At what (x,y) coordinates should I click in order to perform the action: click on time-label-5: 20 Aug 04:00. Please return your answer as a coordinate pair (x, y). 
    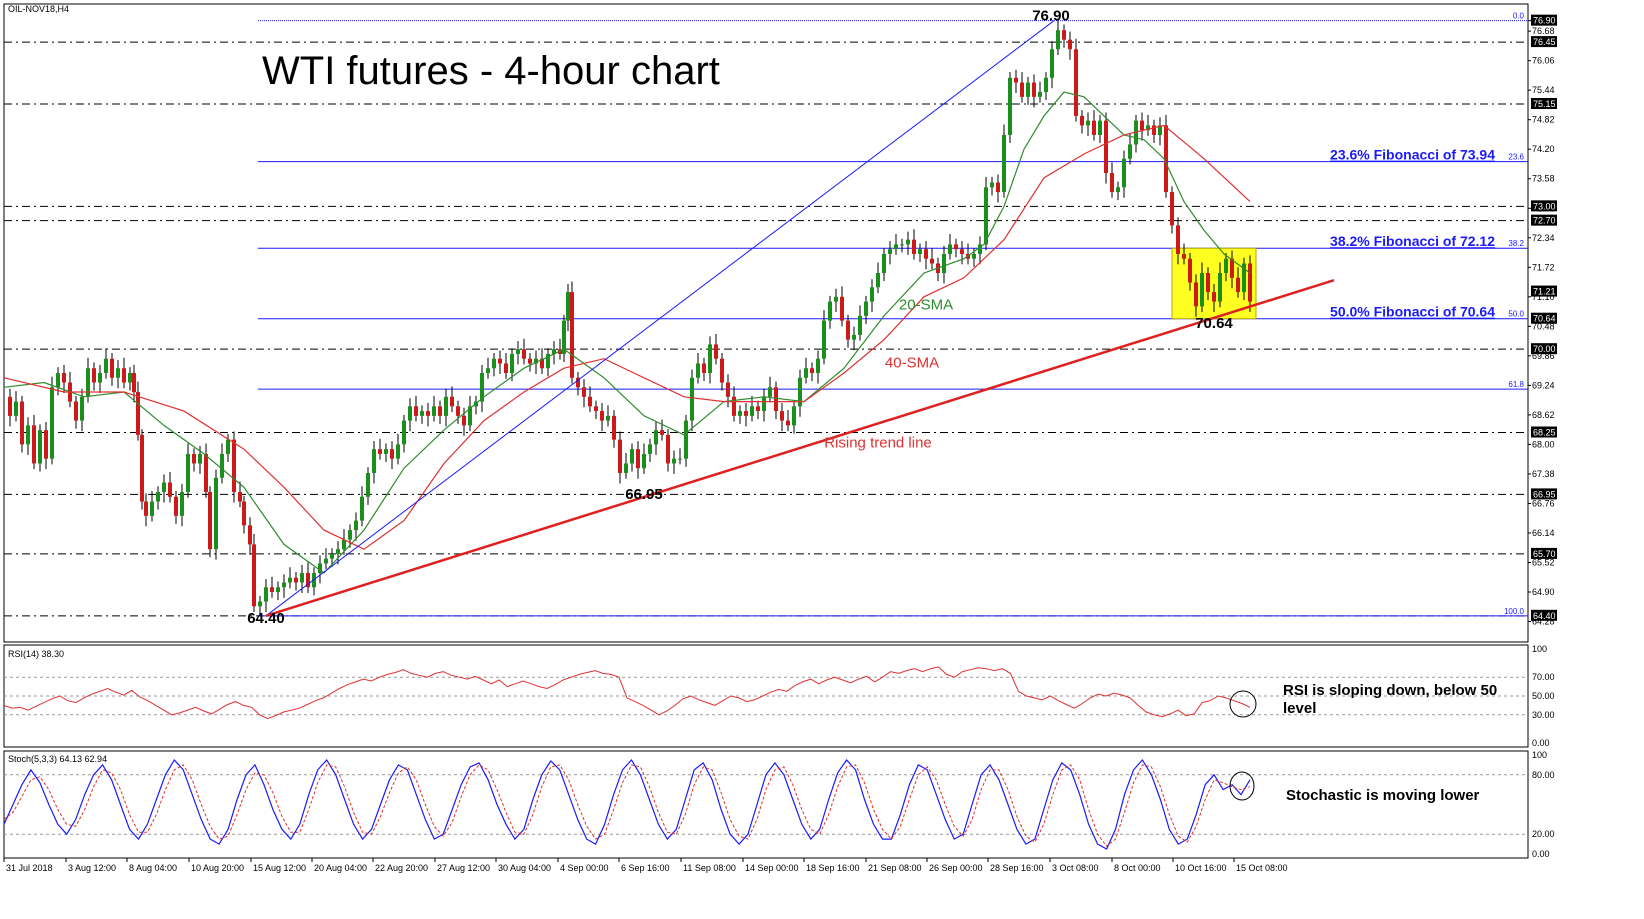
    Looking at the image, I should click on (340, 868).